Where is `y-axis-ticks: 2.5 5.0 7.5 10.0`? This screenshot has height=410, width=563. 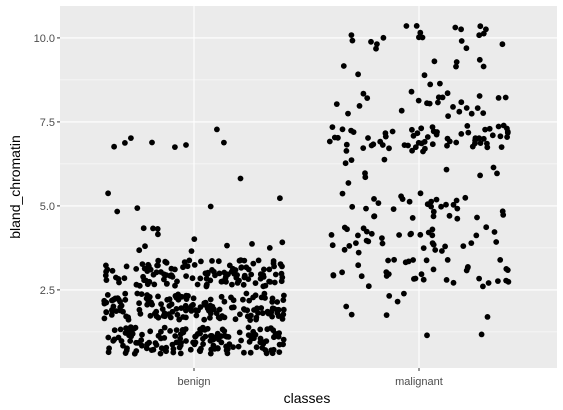 y-axis-ticks: 2.5 5.0 7.5 10.0 is located at coordinates (47, 165).